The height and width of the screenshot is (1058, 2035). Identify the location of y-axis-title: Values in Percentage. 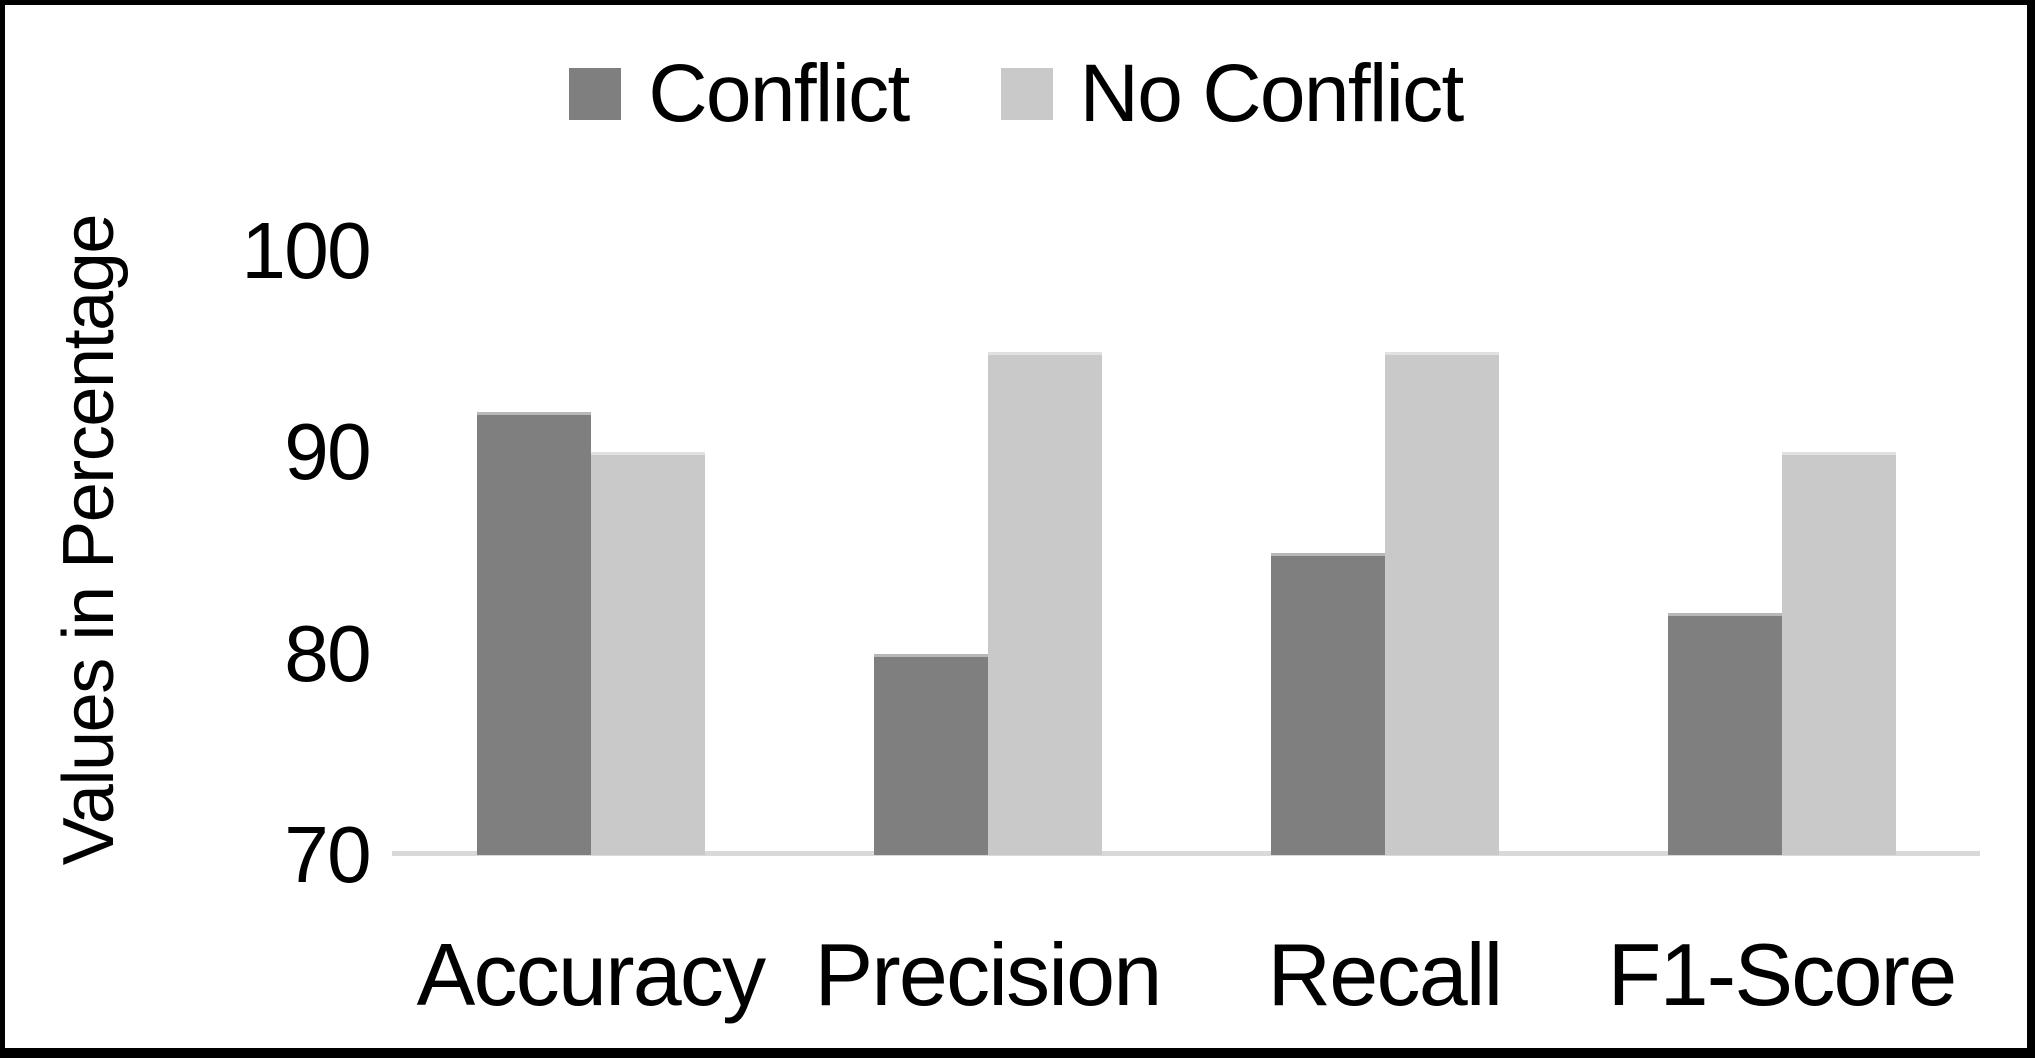
(89, 540).